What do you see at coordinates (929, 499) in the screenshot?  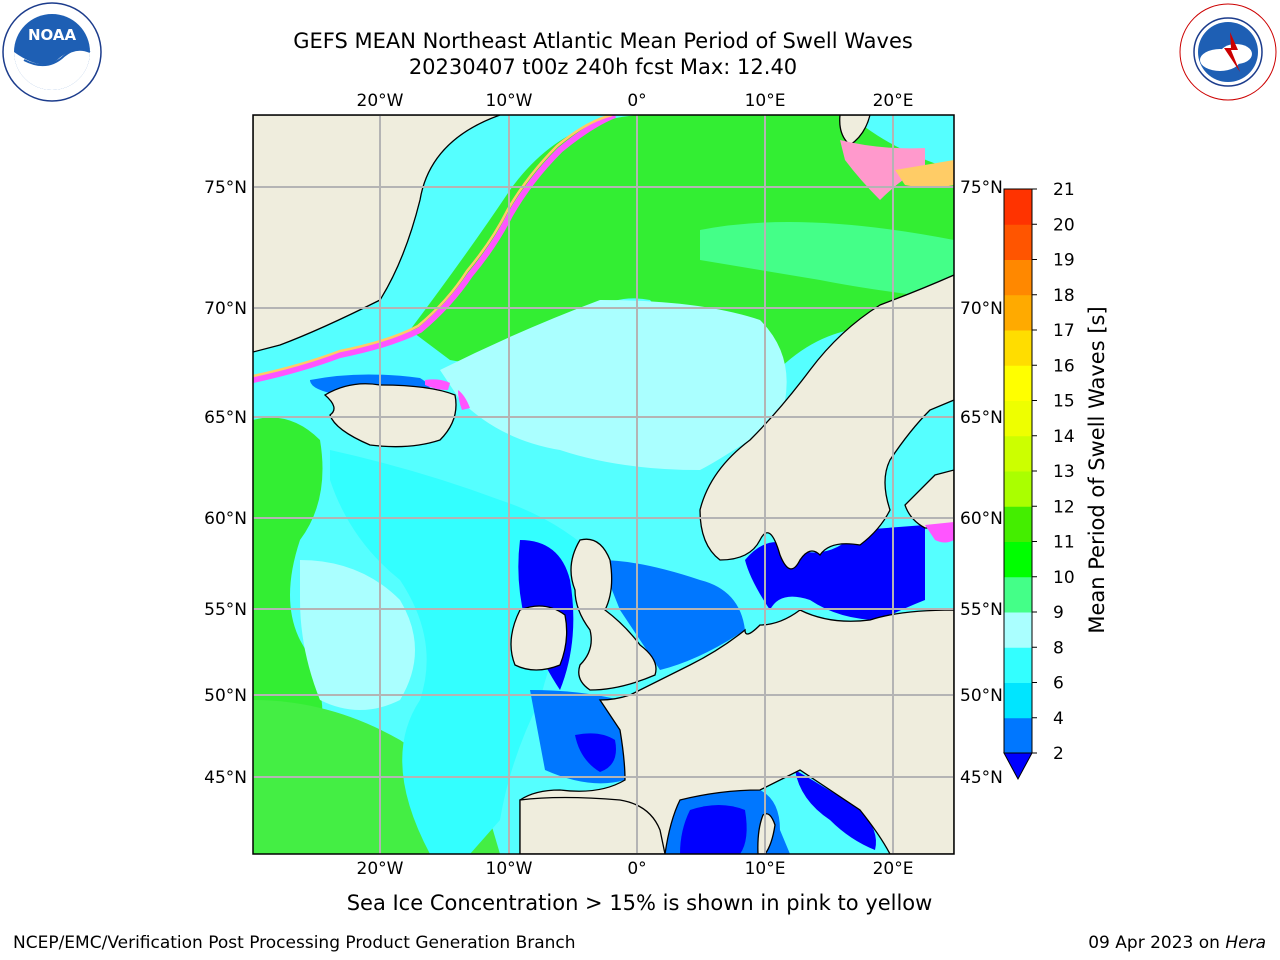 I see `finland-land` at bounding box center [929, 499].